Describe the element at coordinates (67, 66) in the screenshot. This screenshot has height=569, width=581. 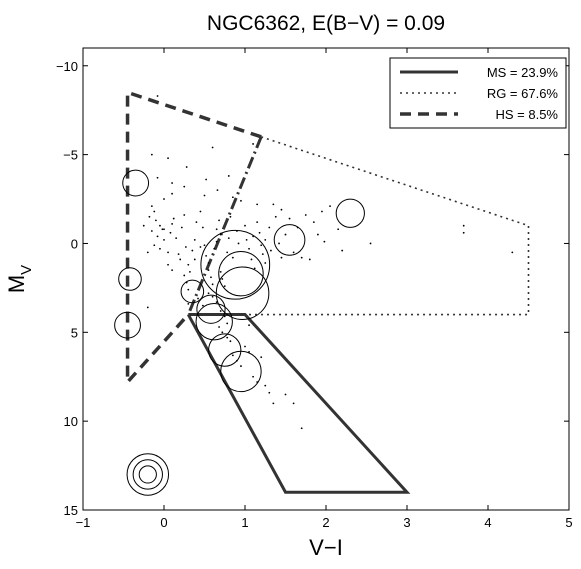
I see `y-tick-label: −10` at that location.